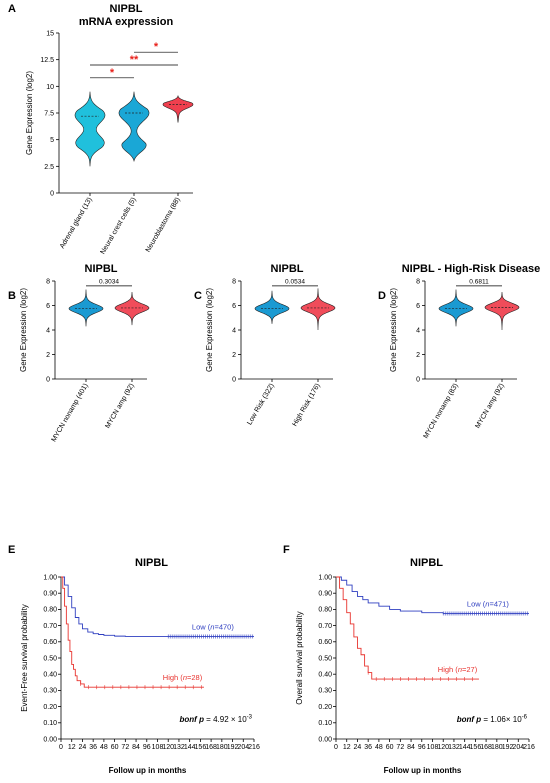  I want to click on xtick-label: 216, so click(254, 747).